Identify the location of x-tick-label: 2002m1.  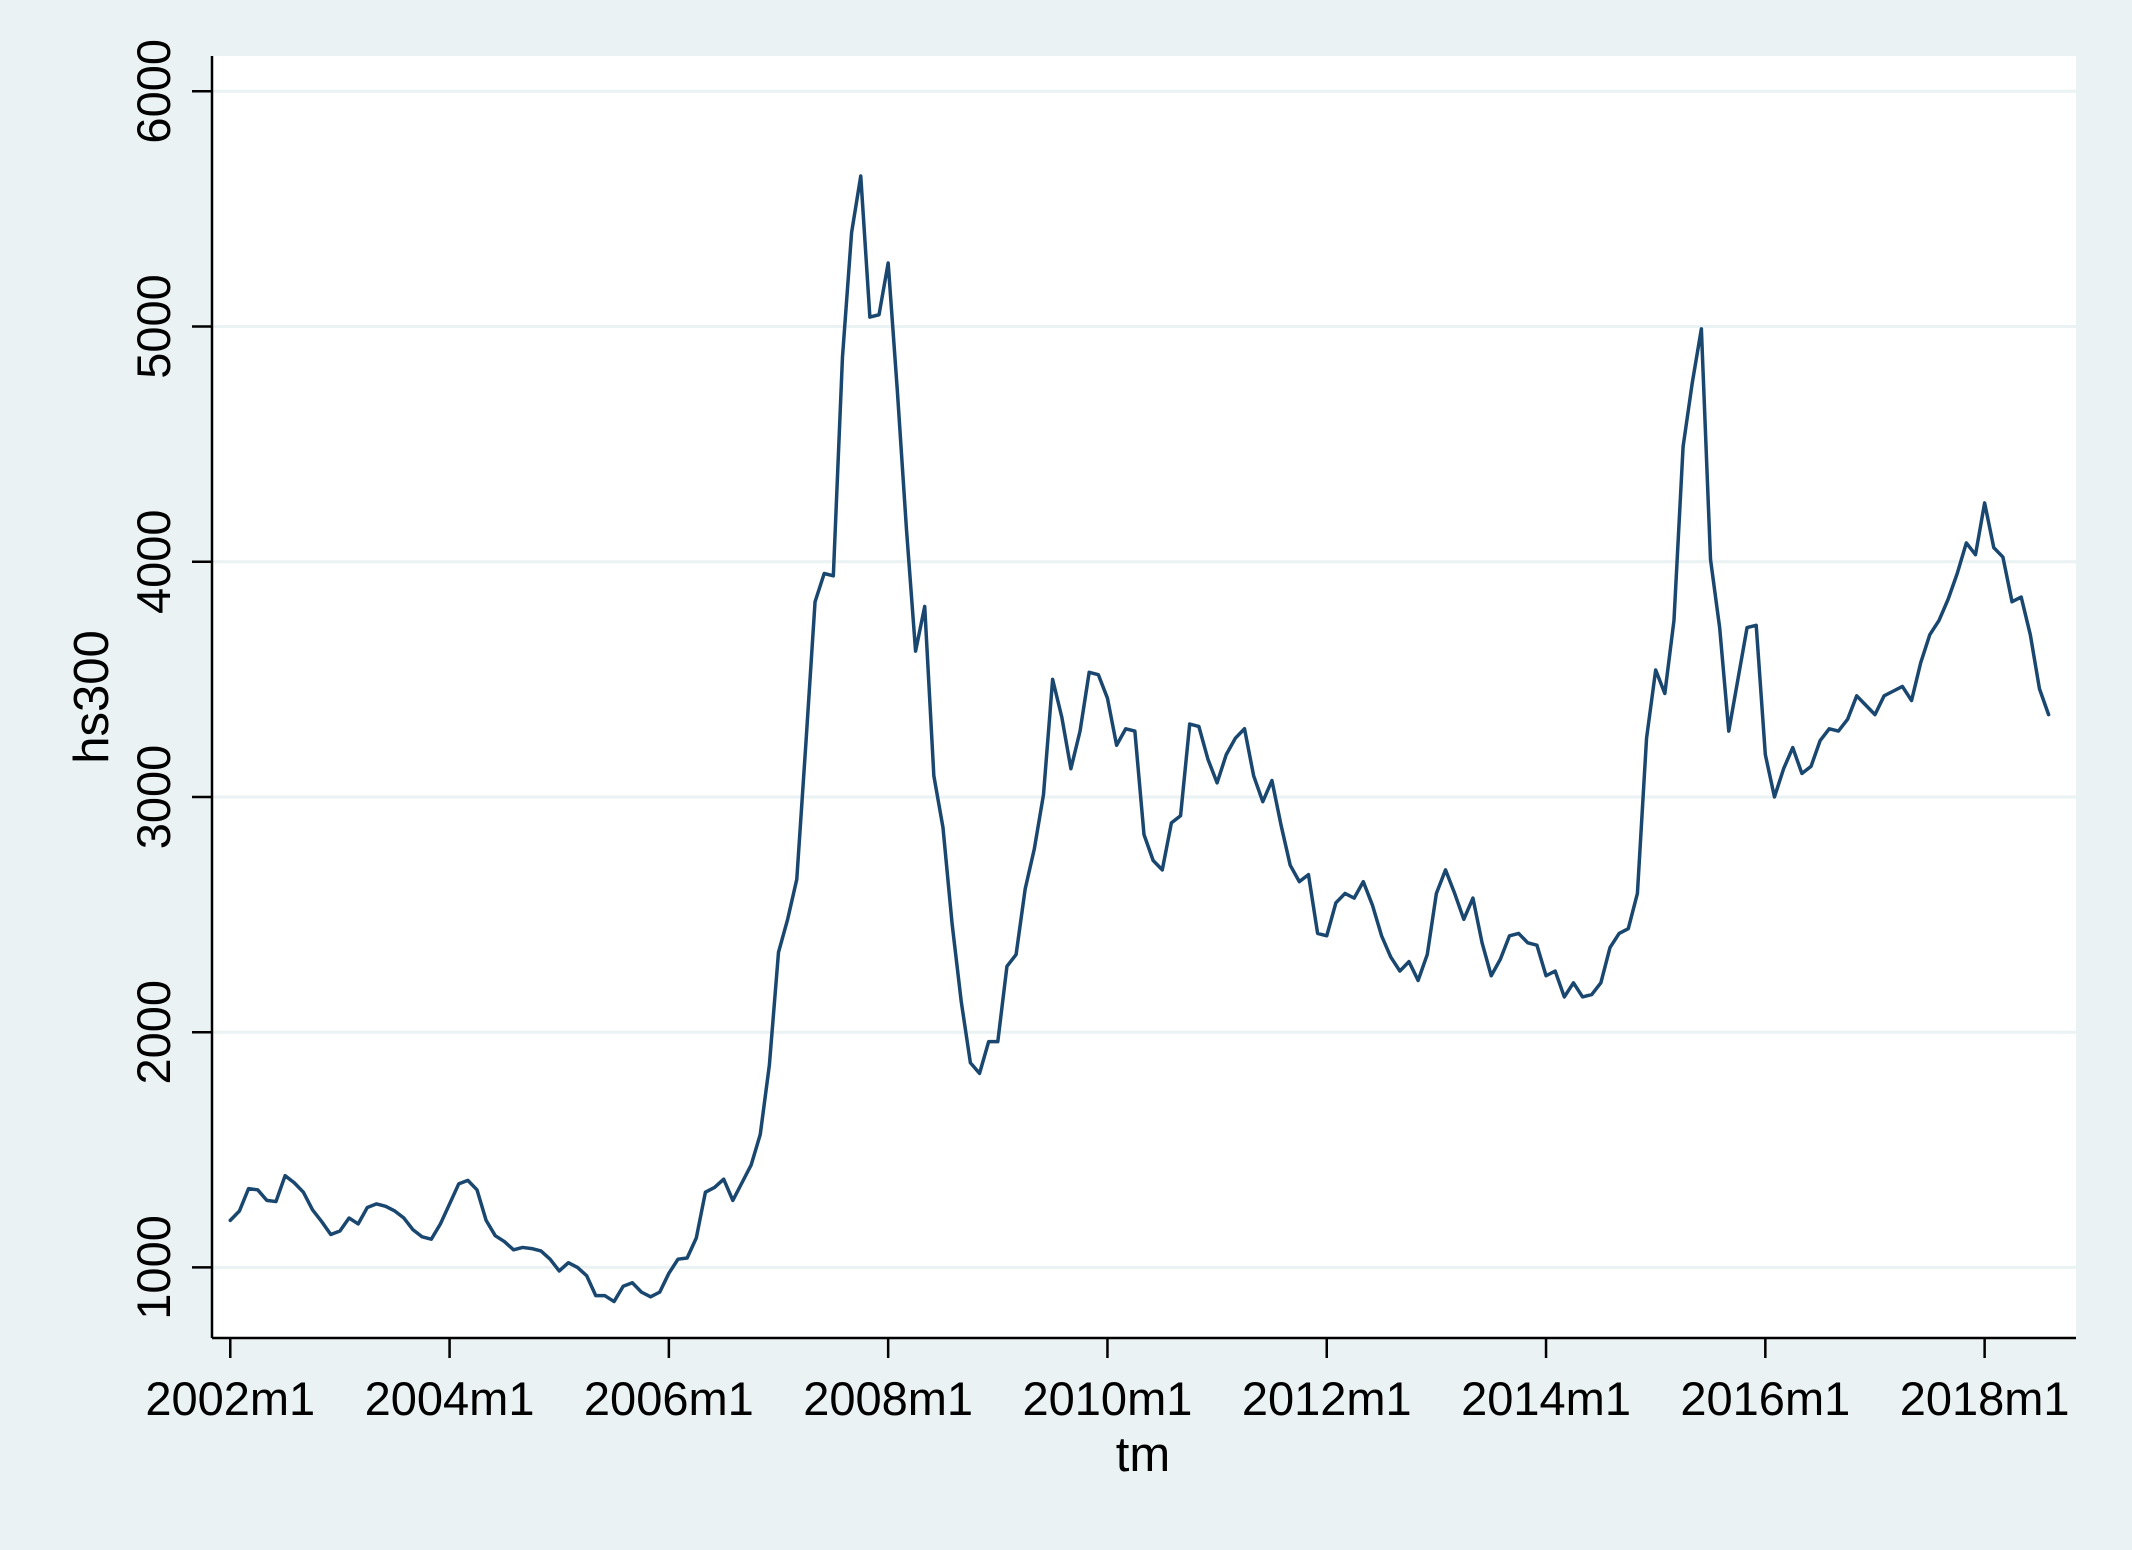
(230, 1398).